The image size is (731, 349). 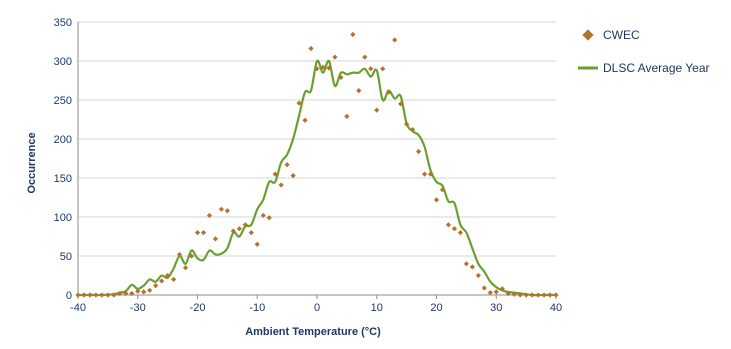 What do you see at coordinates (621, 35) in the screenshot?
I see `legend-label-cwec: CWEC` at bounding box center [621, 35].